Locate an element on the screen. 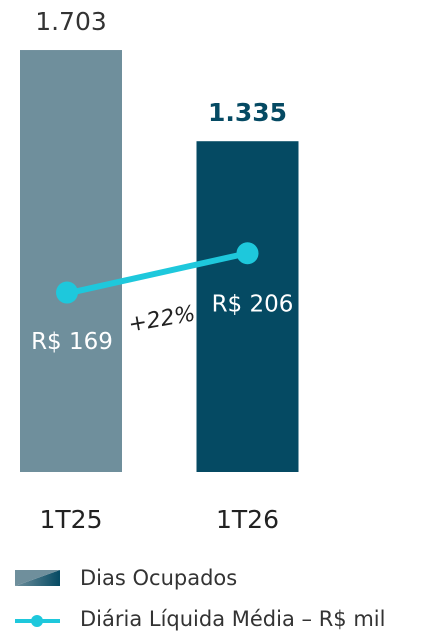 The width and height of the screenshot is (439, 638). line-value-label: R$ 169 is located at coordinates (72, 342).